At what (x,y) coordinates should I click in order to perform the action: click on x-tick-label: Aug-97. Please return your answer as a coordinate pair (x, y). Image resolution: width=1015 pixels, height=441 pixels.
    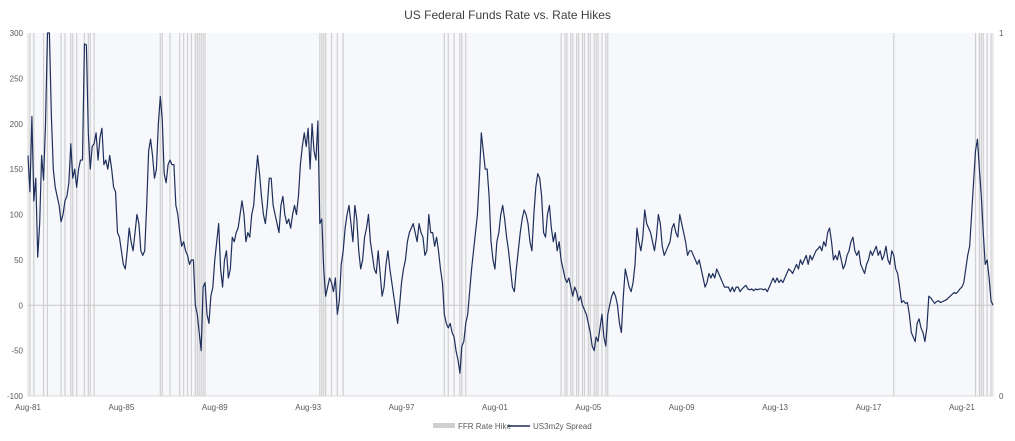
    Looking at the image, I should click on (402, 407).